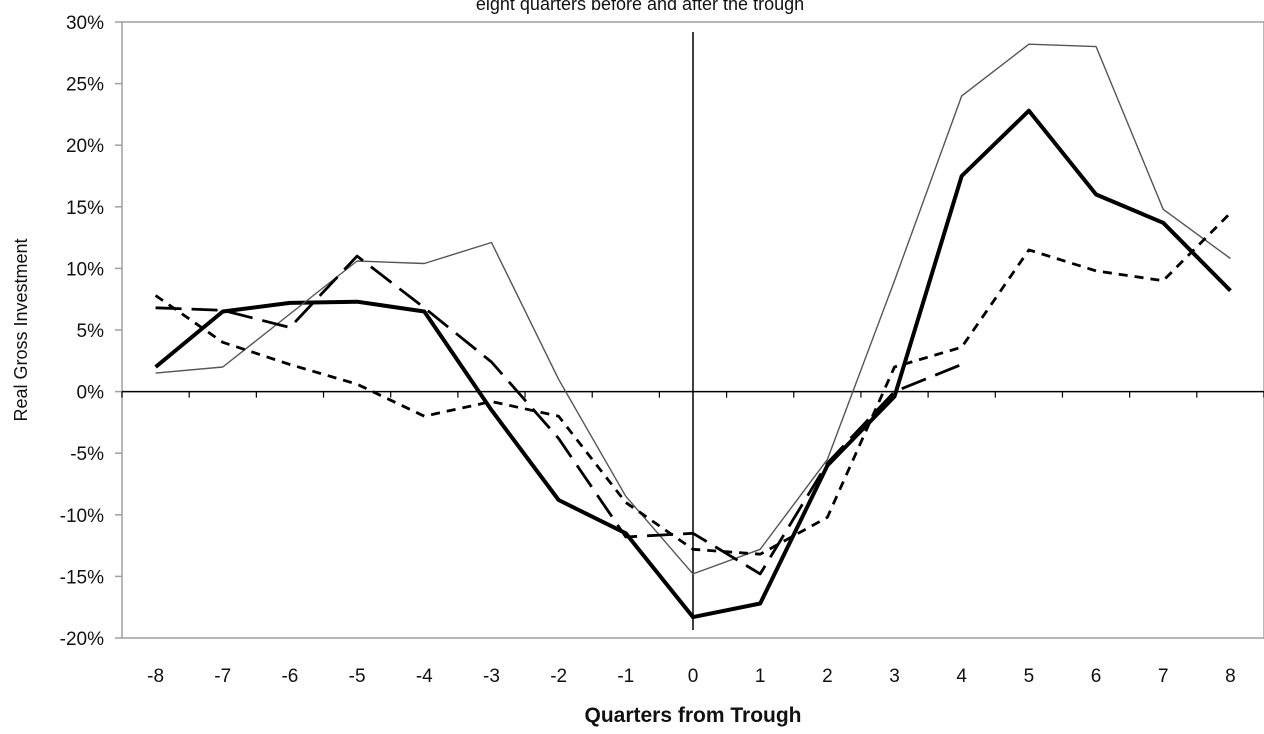 This screenshot has width=1264, height=734. I want to click on y-axis-label: Real Gross Investment, so click(21, 329).